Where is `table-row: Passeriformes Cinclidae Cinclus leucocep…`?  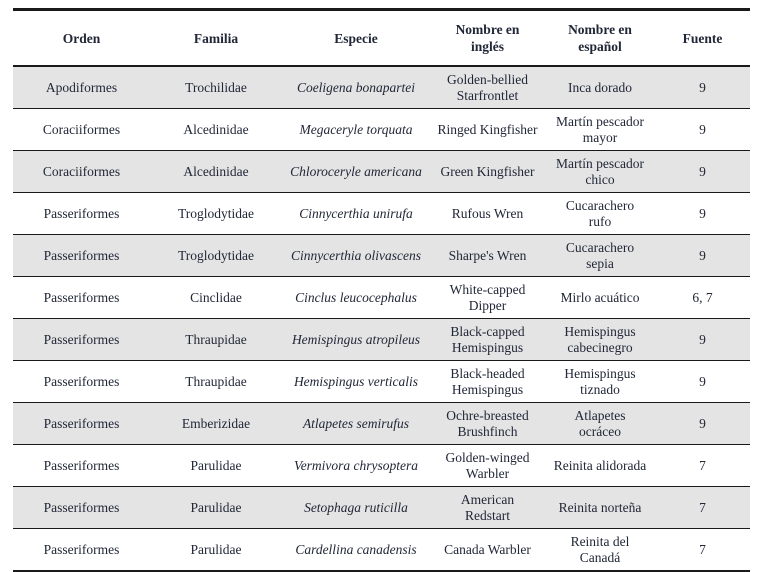
table-row: Passeriformes Cinclidae Cinclus leucocep… is located at coordinates (381, 297).